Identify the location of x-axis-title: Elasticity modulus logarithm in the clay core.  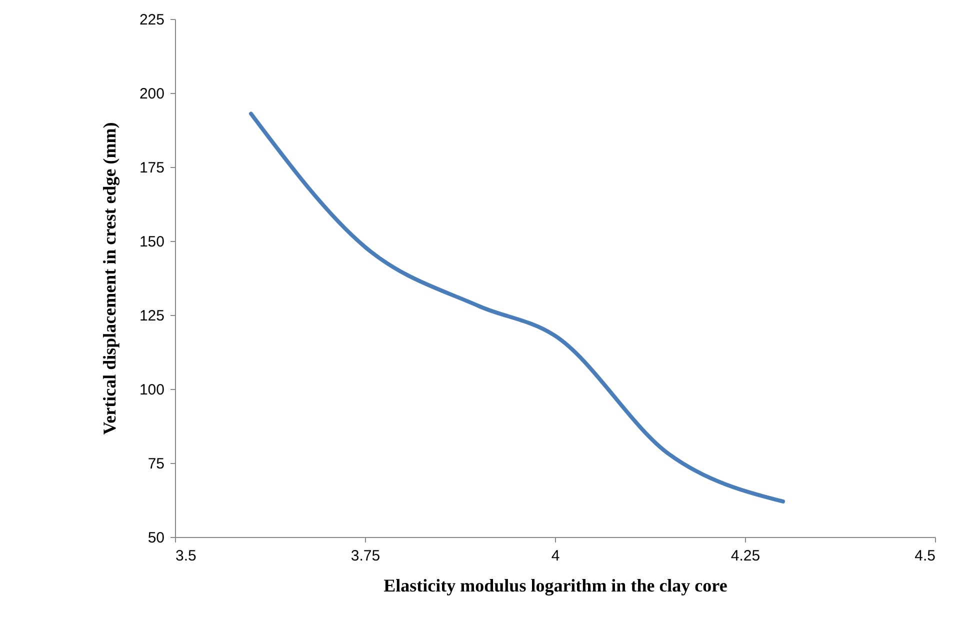
(556, 586).